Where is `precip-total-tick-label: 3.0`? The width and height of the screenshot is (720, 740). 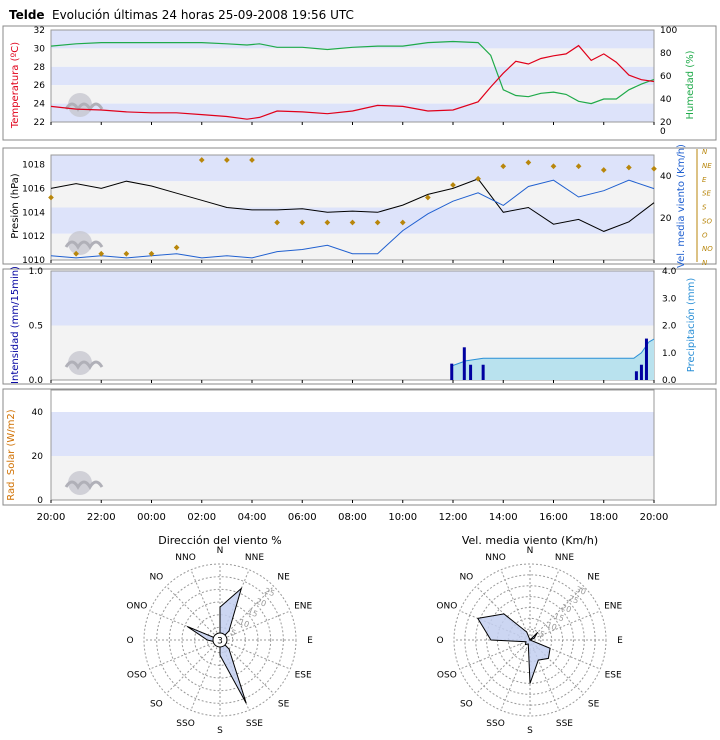
precip-total-tick-label: 3.0 is located at coordinates (669, 299).